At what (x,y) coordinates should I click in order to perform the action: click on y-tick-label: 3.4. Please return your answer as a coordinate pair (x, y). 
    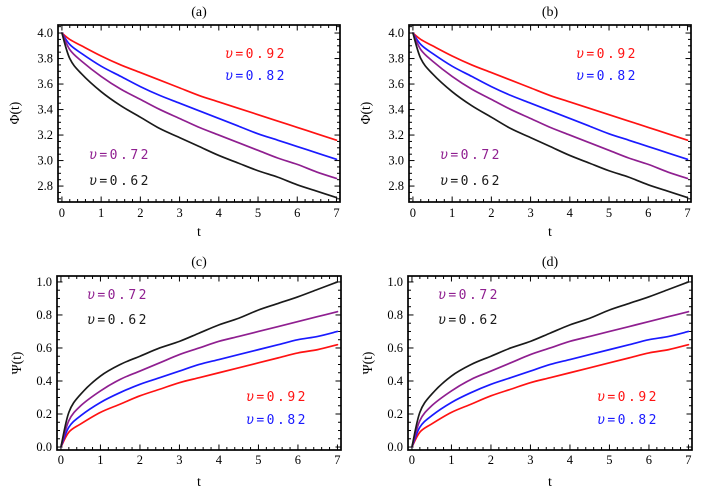
    Looking at the image, I should click on (45, 110).